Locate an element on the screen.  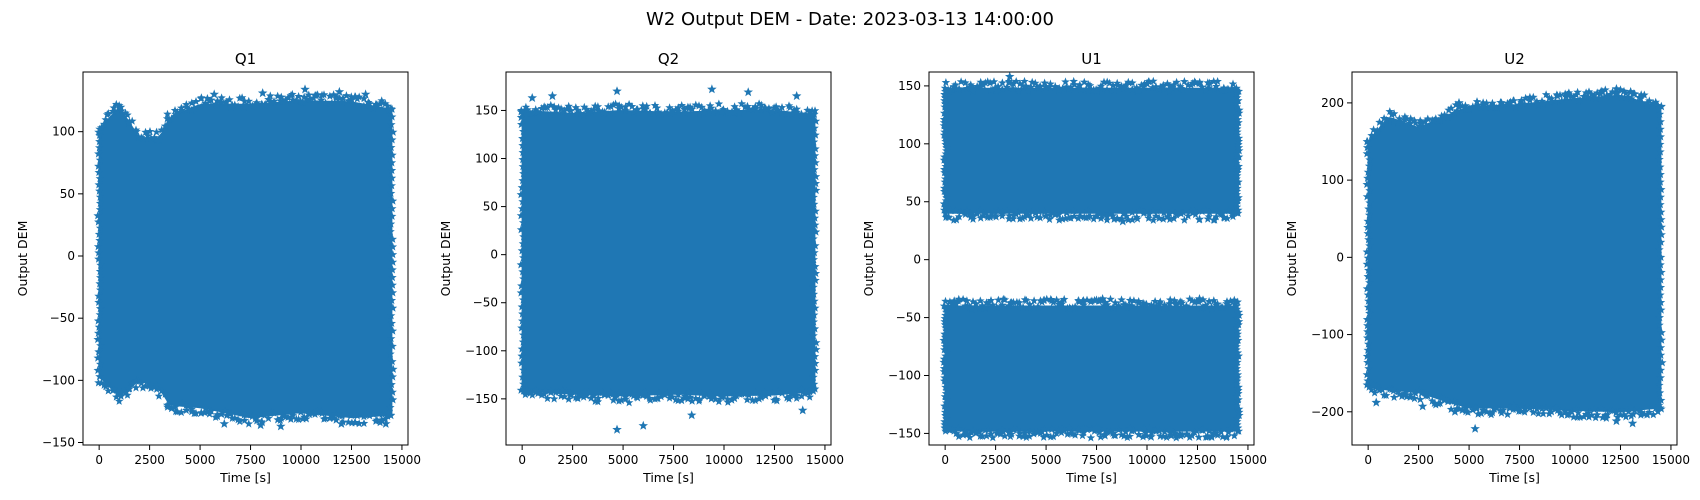
y-tick-label: 200 is located at coordinates (1332, 103).